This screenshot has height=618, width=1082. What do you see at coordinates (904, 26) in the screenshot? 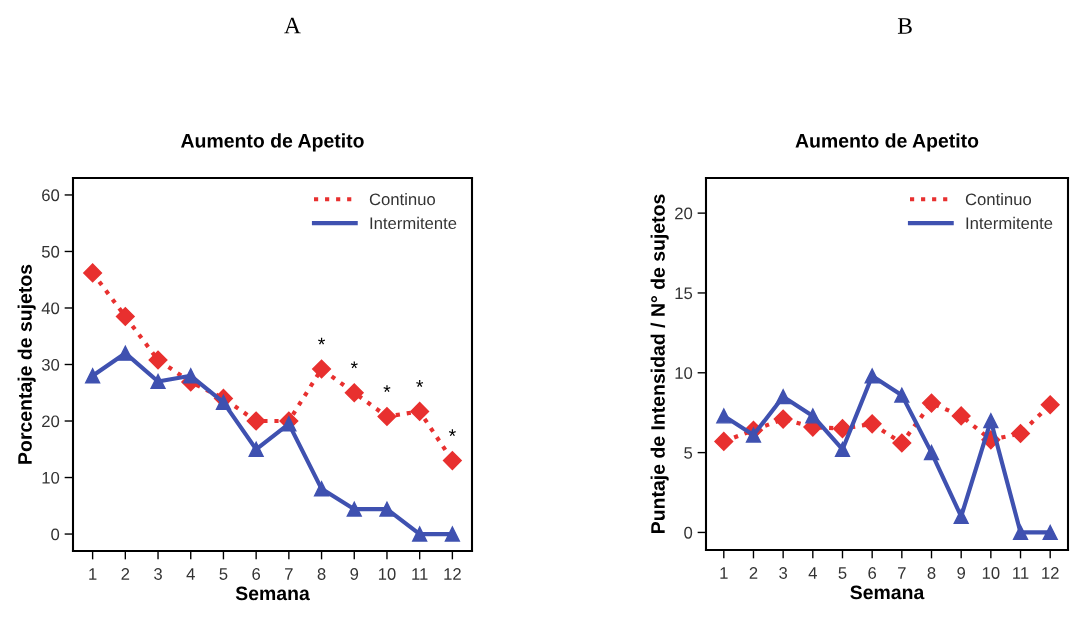
I see `text: B` at bounding box center [904, 26].